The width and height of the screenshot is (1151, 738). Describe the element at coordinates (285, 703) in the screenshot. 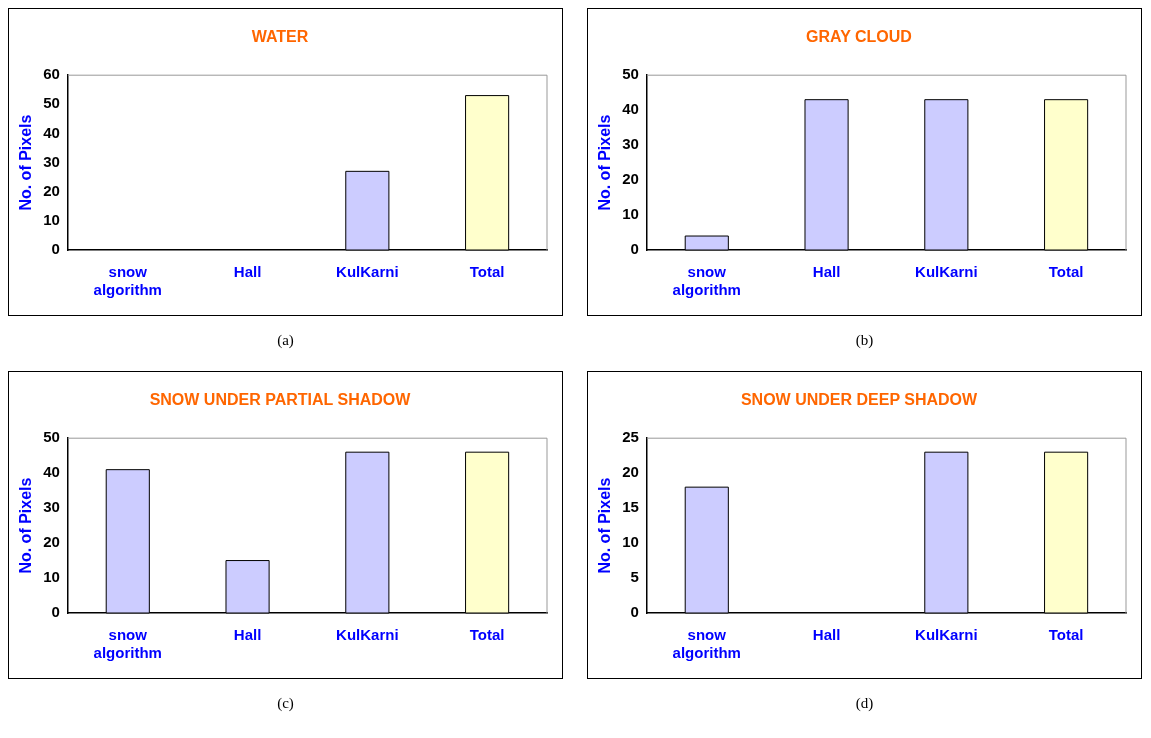

I see `text: (c)` at that location.